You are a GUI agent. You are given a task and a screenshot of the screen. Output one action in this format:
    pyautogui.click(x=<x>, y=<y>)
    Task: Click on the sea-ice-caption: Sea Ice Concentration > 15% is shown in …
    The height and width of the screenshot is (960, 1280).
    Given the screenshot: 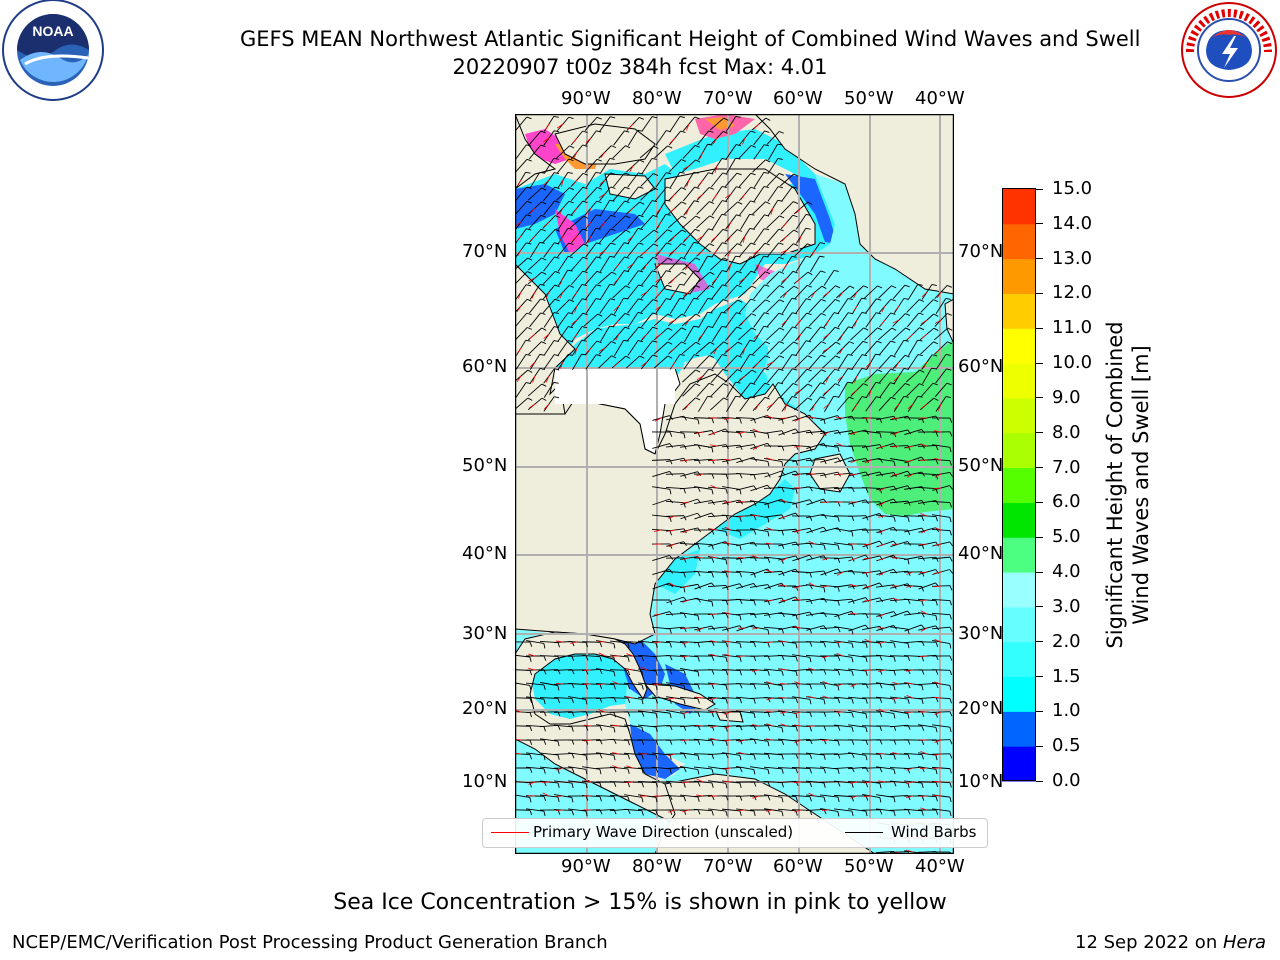 What is the action you would take?
    pyautogui.click(x=640, y=902)
    